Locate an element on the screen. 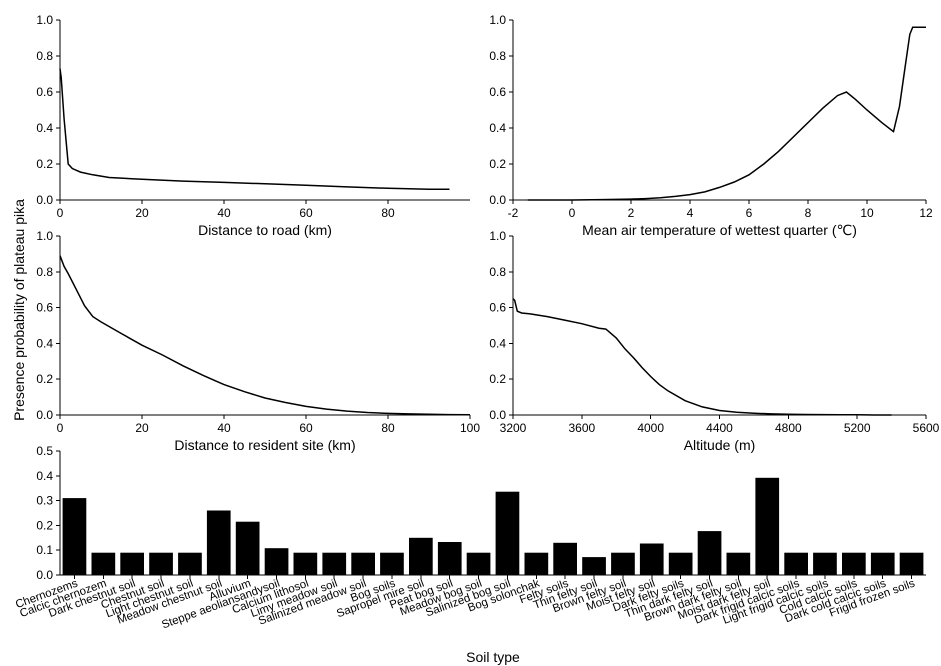 This screenshot has height=666, width=941. bar-bog-soils is located at coordinates (392, 563).